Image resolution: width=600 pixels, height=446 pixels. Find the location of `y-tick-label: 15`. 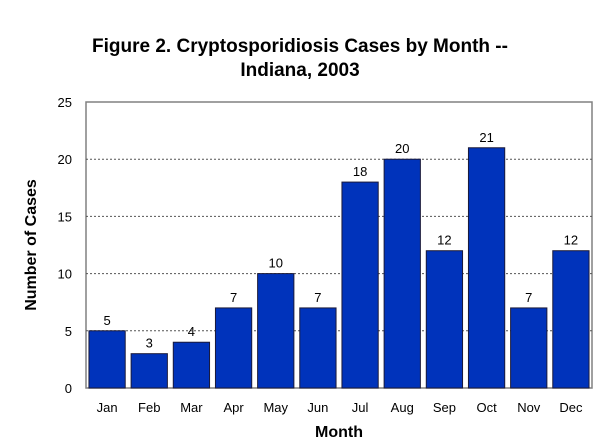

y-tick-label: 15 is located at coordinates (65, 216).